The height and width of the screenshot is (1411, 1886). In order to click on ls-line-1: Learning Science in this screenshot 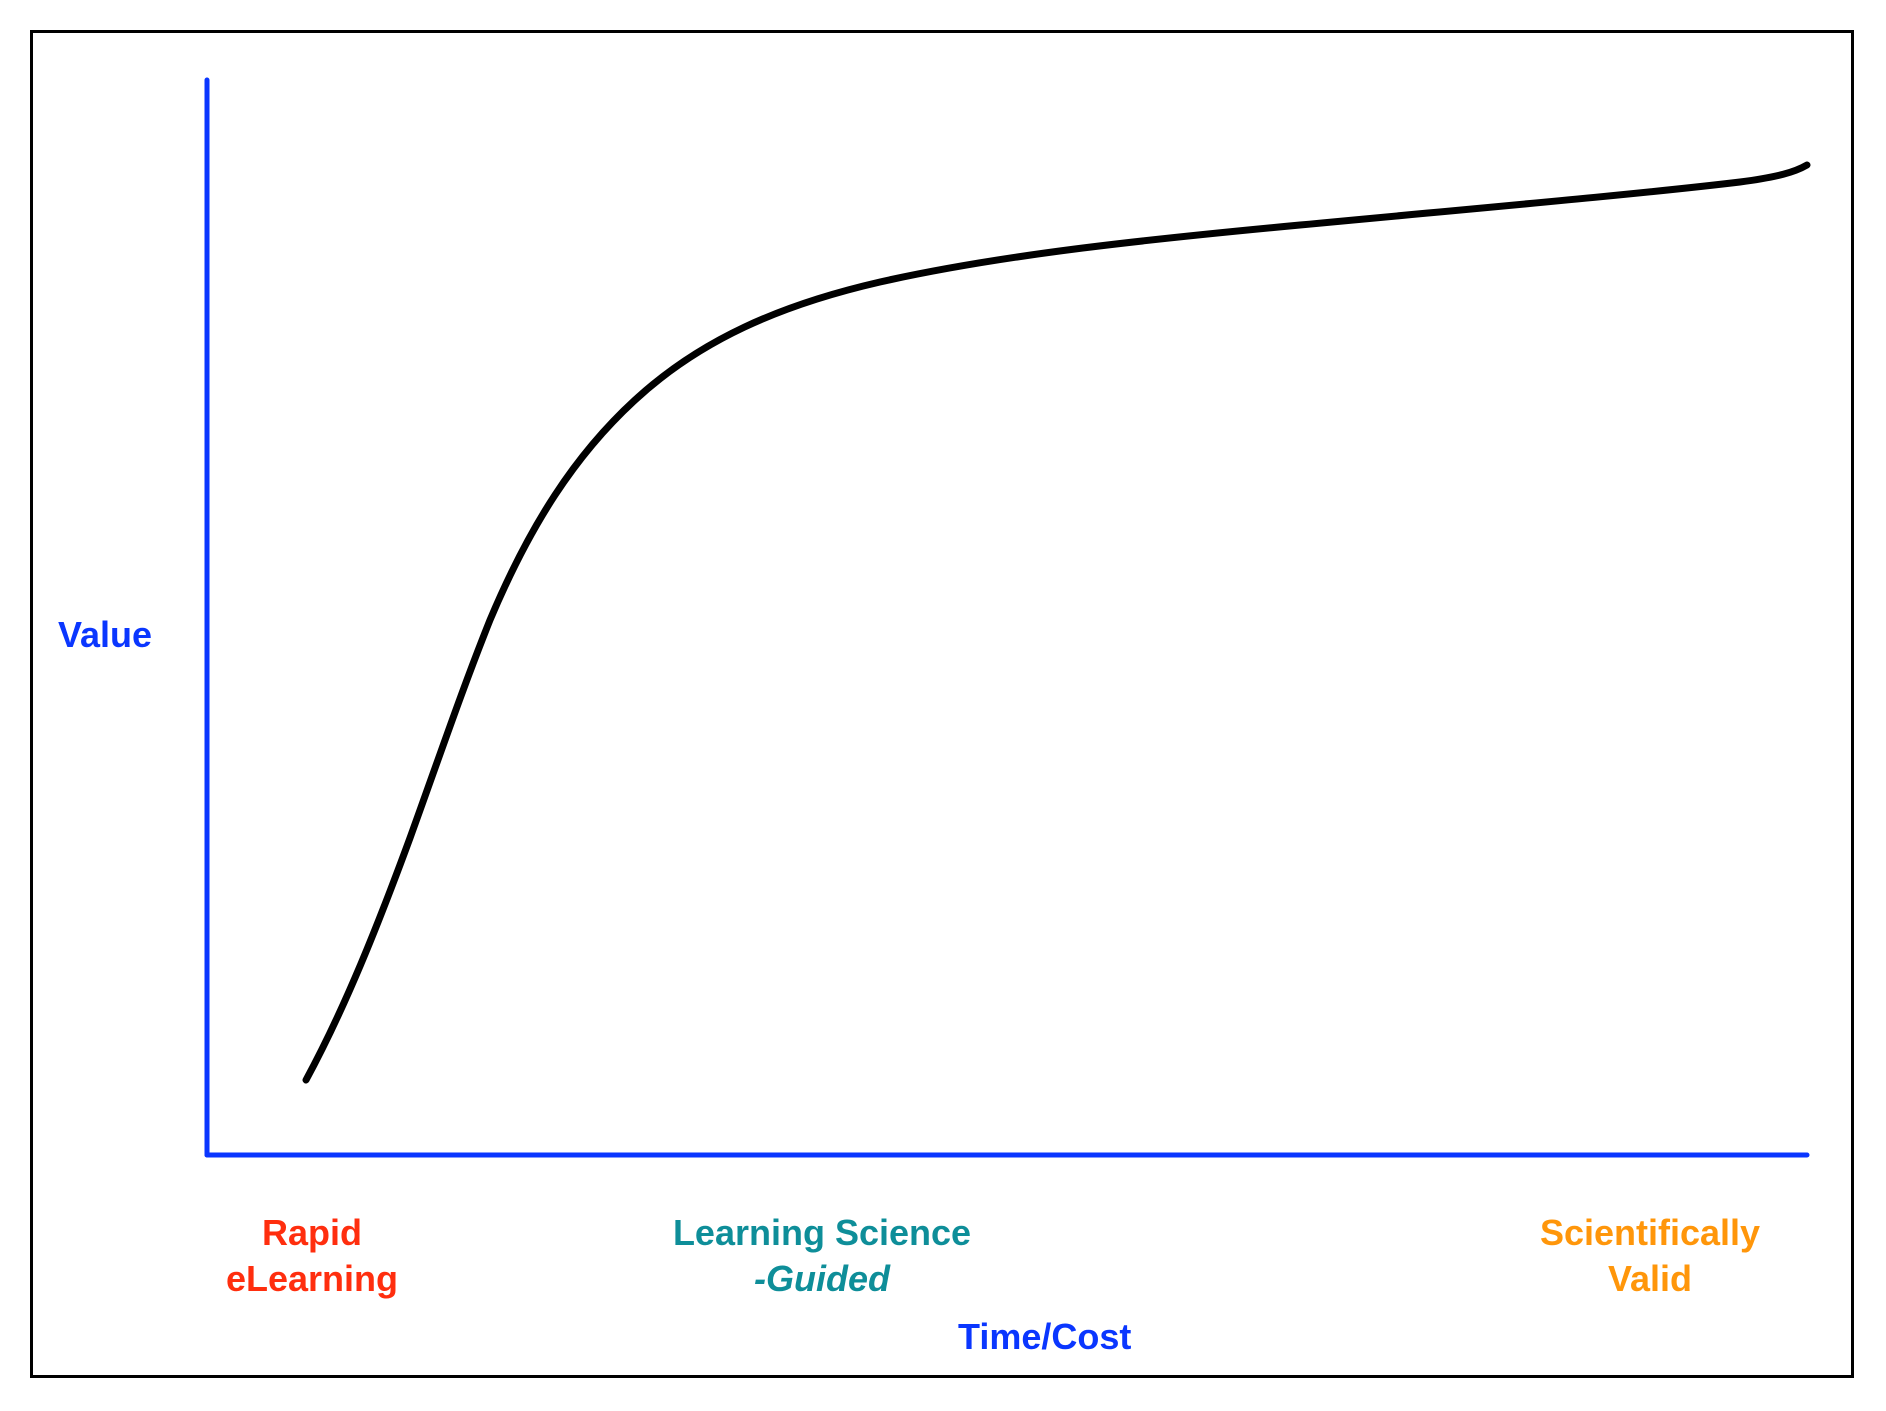, I will do `click(822, 1232)`.